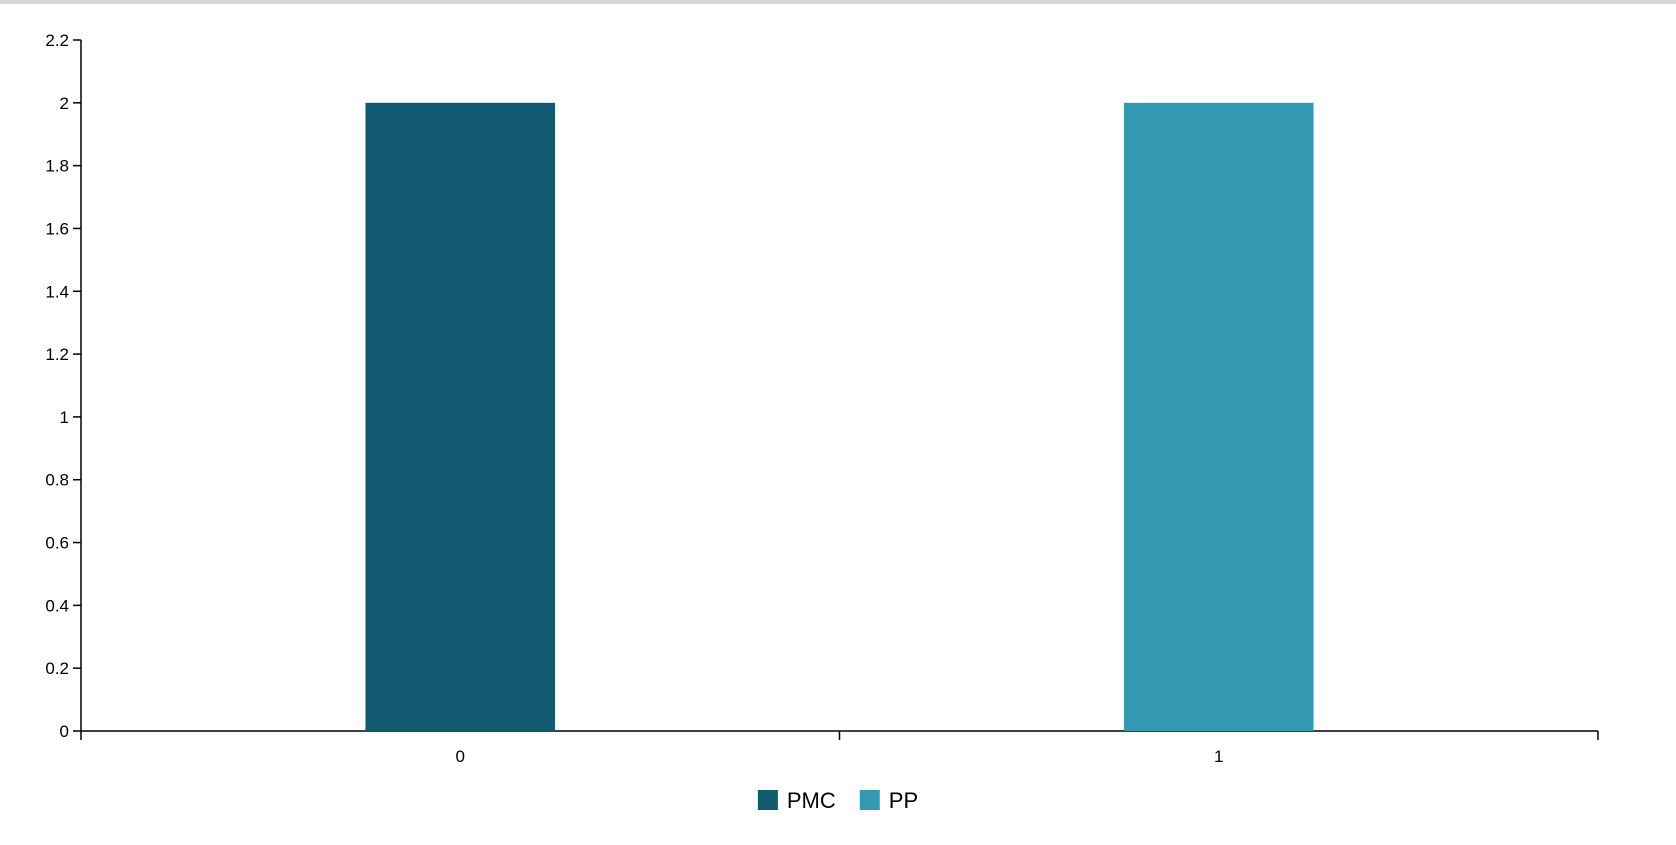 This screenshot has height=845, width=1676. What do you see at coordinates (837, 800) in the screenshot?
I see `legend: PMC PP` at bounding box center [837, 800].